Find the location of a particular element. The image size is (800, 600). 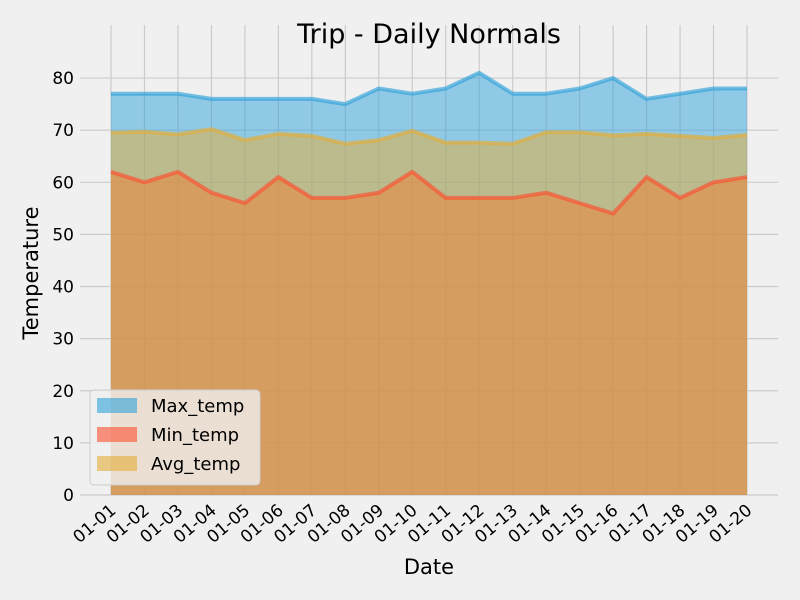

legend-label: Min_temp is located at coordinates (195, 435).